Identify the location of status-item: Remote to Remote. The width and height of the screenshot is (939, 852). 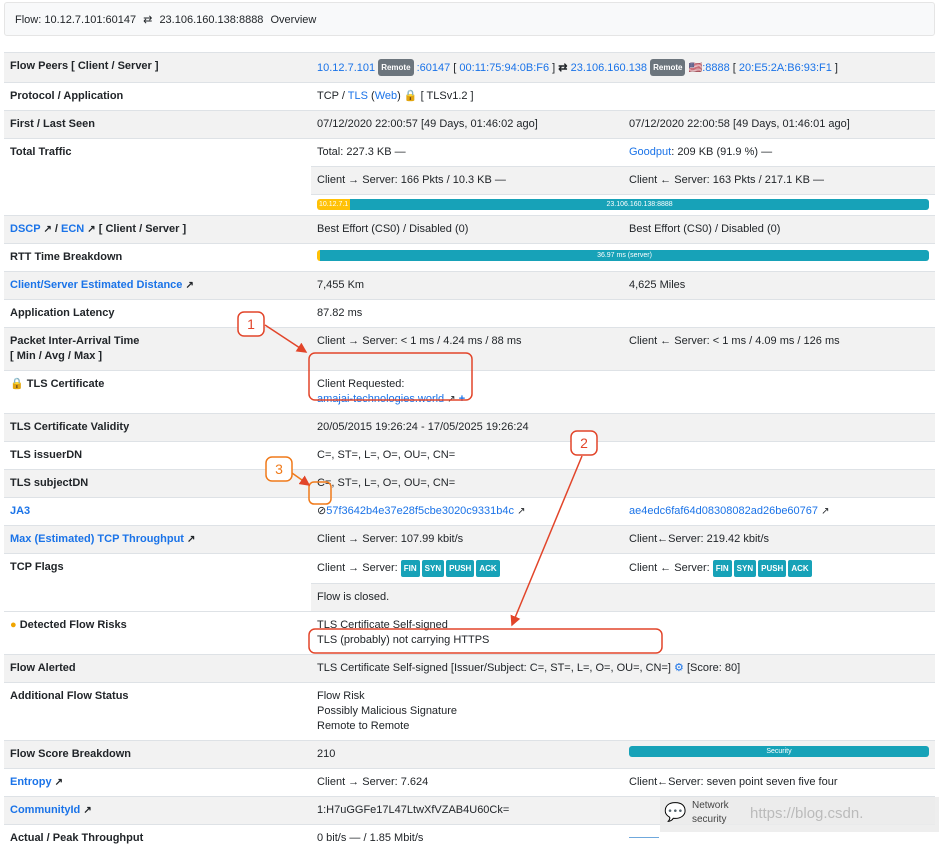
(363, 726).